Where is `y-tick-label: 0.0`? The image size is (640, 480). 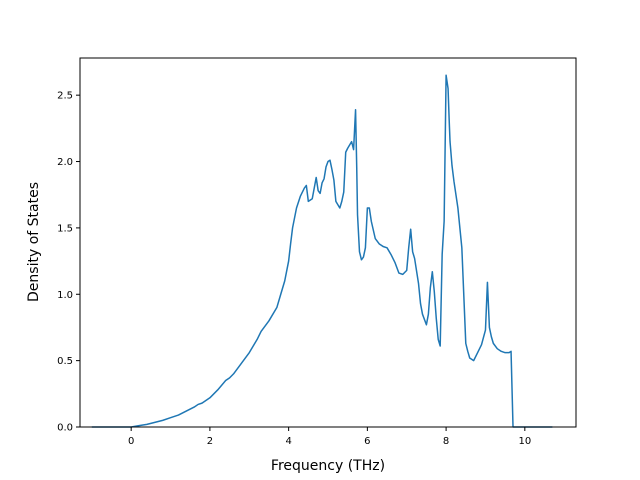 y-tick-label: 0.0 is located at coordinates (65, 428).